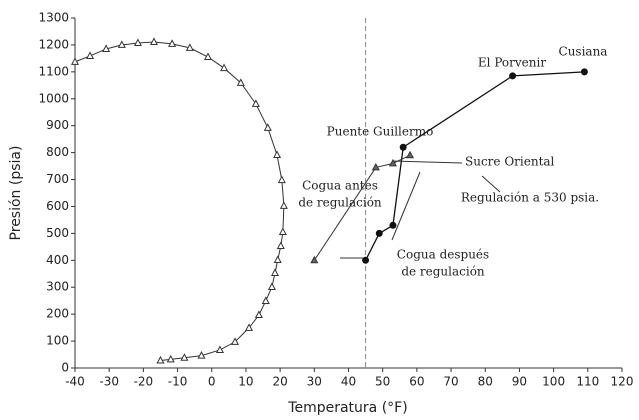  Describe the element at coordinates (519, 382) in the screenshot. I see `x-tick-label: 90` at that location.